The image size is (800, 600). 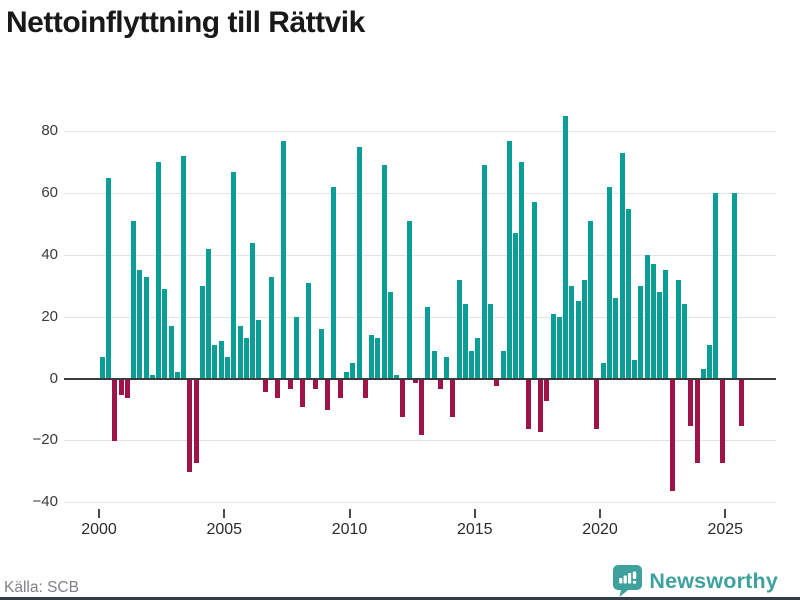 I want to click on bar-2004-Q4, so click(x=221, y=360).